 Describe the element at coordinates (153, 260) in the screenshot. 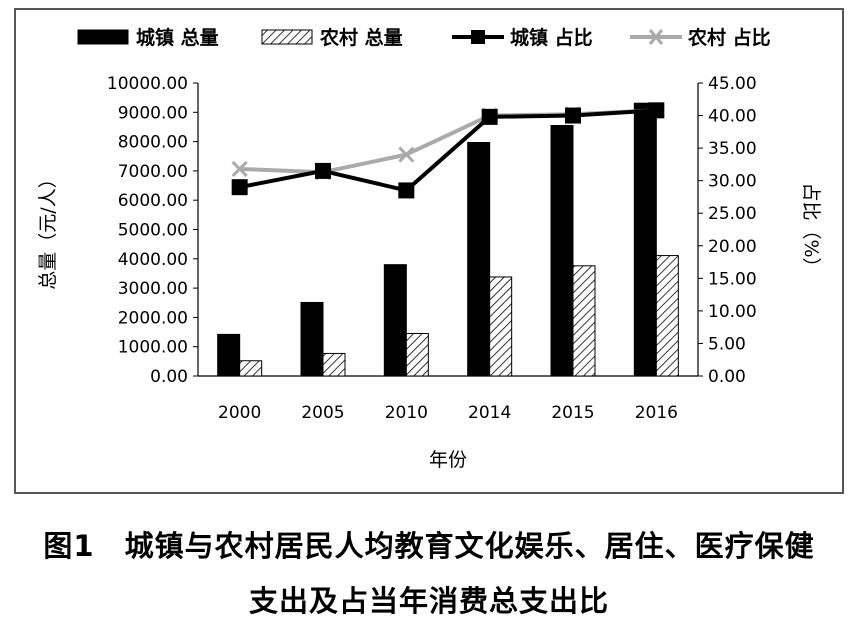

I see `left-tick-label: 4000.00` at that location.